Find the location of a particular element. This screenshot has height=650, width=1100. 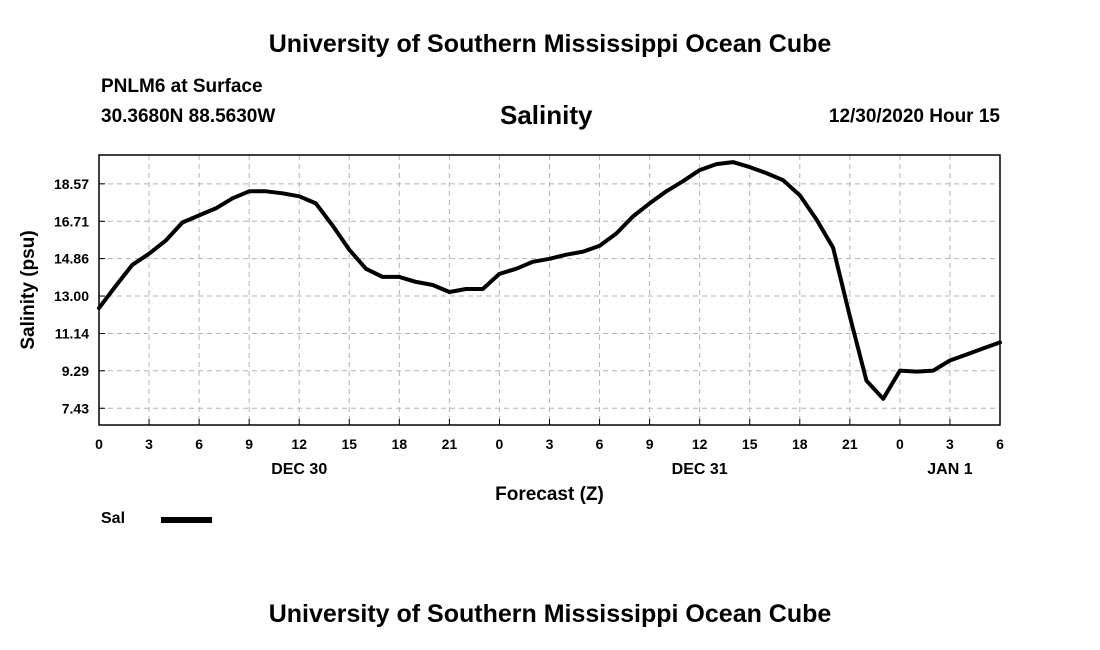

y-tick-label: 16.71 is located at coordinates (71, 221).